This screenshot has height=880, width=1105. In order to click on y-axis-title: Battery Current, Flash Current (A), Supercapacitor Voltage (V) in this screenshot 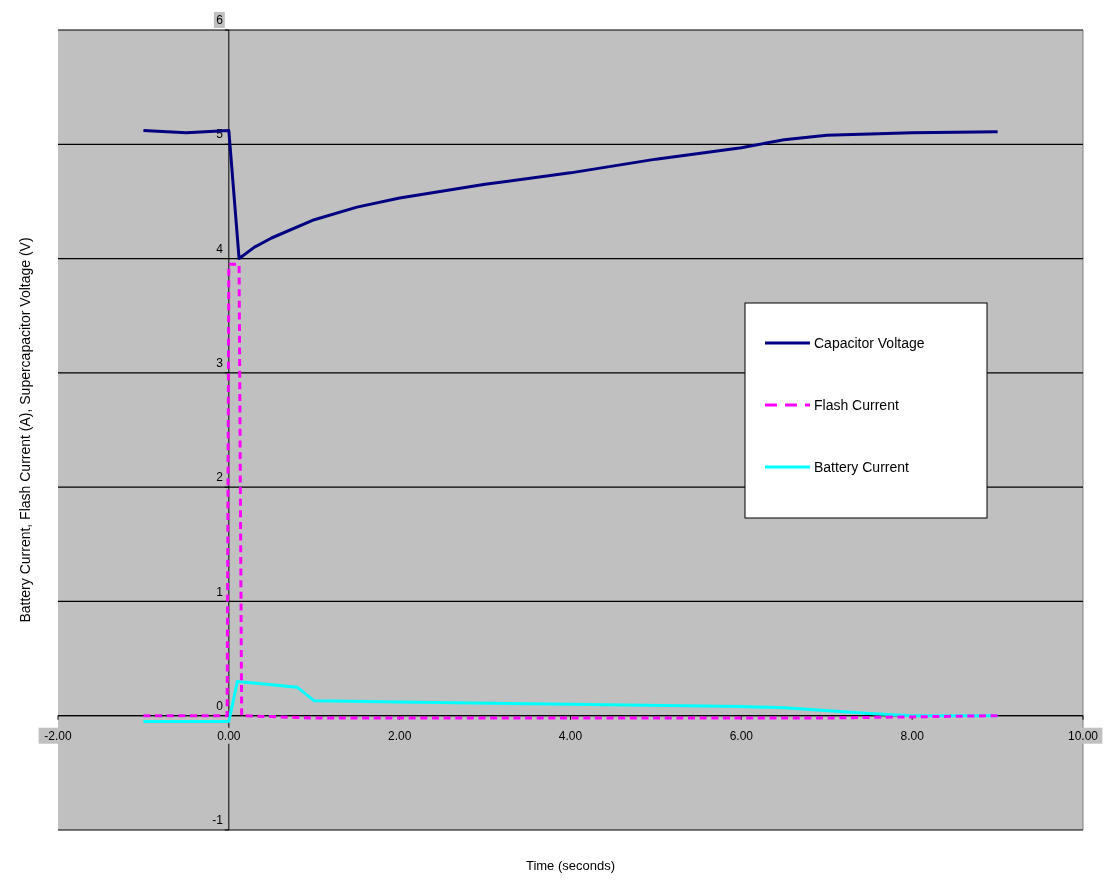, I will do `click(25, 430)`.